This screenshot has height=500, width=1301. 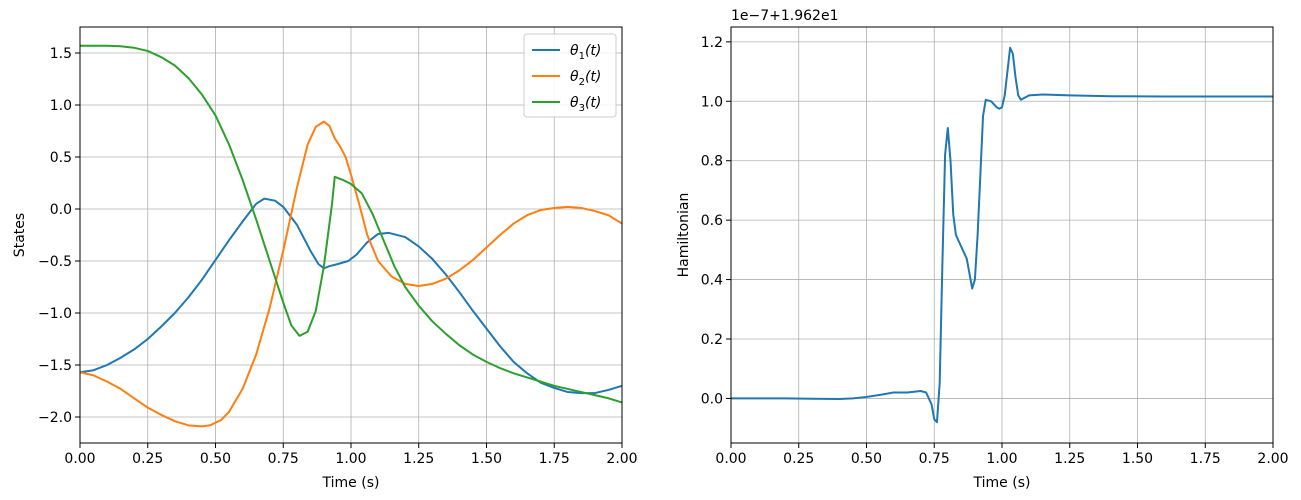 What do you see at coordinates (20, 235) in the screenshot?
I see `y-axis-label: States` at bounding box center [20, 235].